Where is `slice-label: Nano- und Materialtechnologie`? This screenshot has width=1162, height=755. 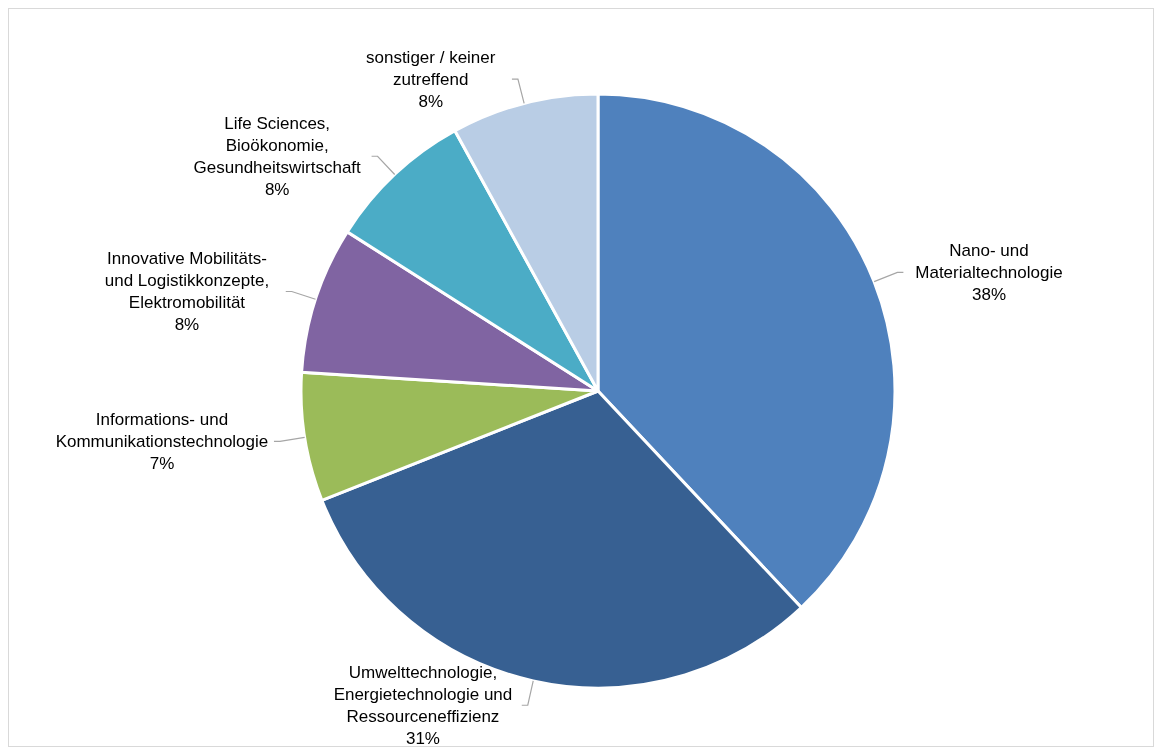
slice-label: Nano- und Materialtechnologie is located at coordinates (989, 262).